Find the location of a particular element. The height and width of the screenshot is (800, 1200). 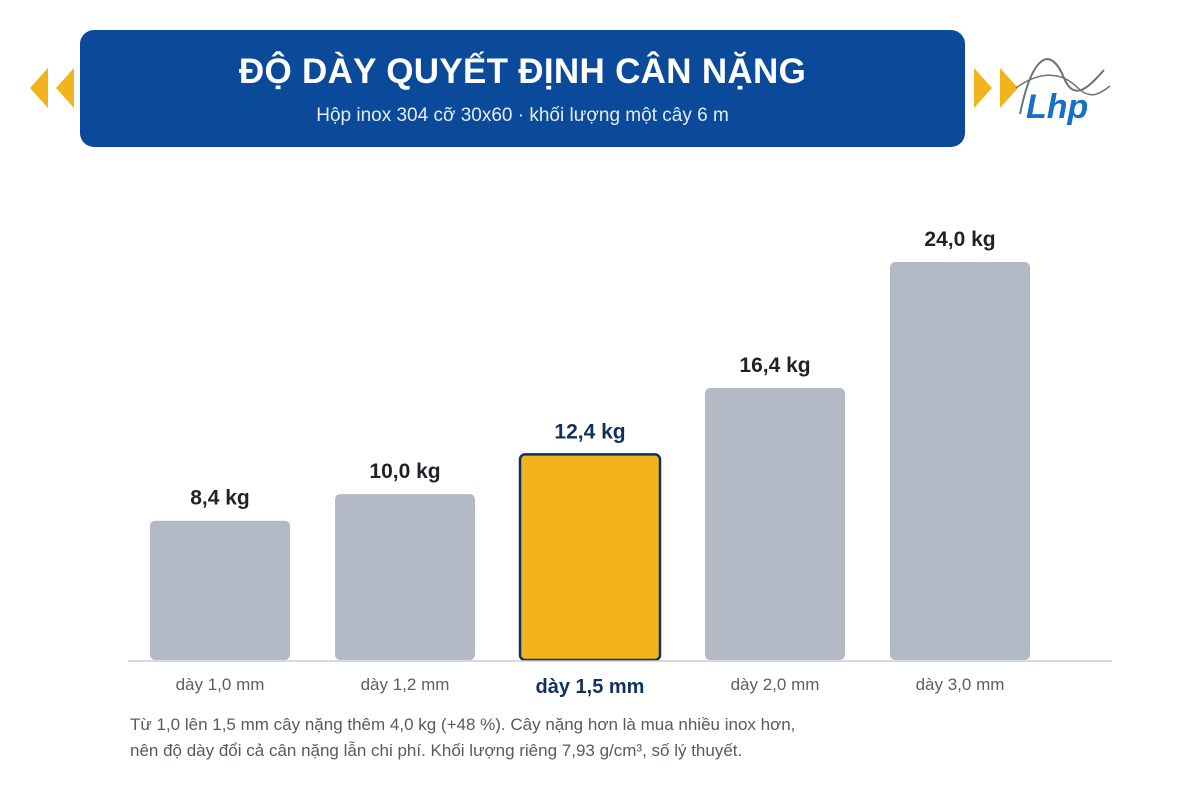

logo-text: Lhp is located at coordinates (1057, 107).